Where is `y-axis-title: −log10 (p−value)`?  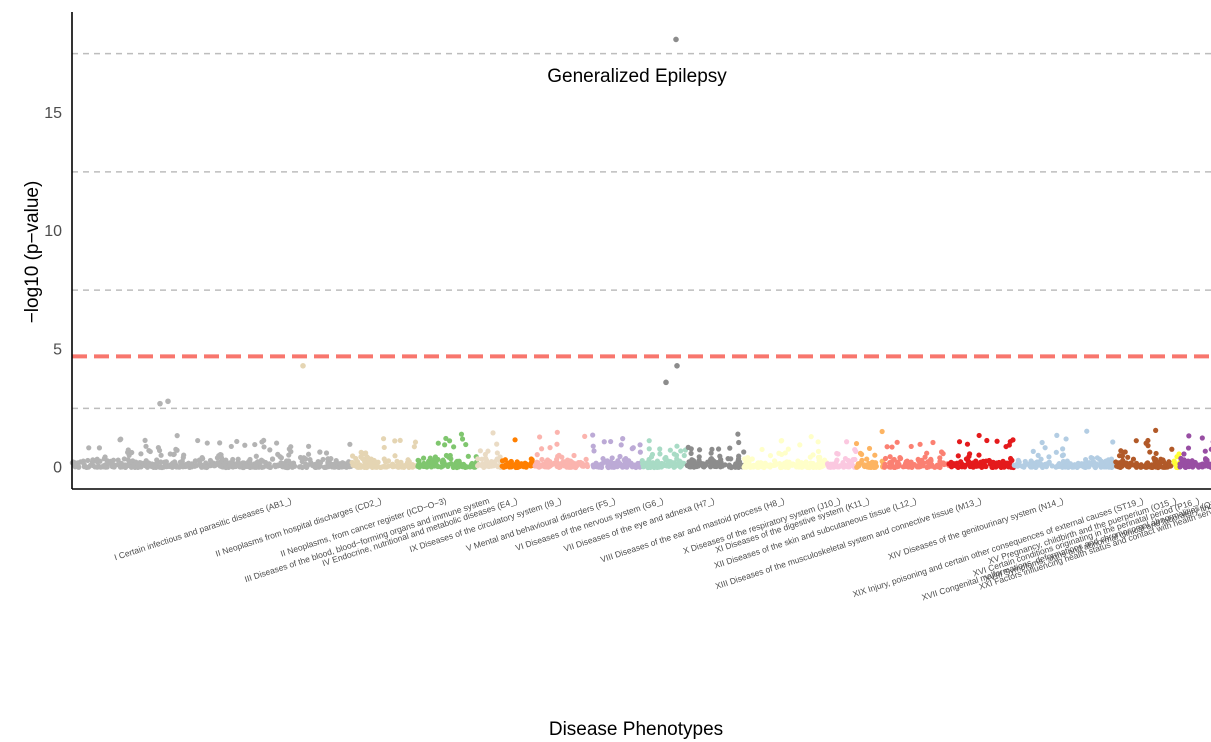
y-axis-title: −log10 (p−value) is located at coordinates (32, 252).